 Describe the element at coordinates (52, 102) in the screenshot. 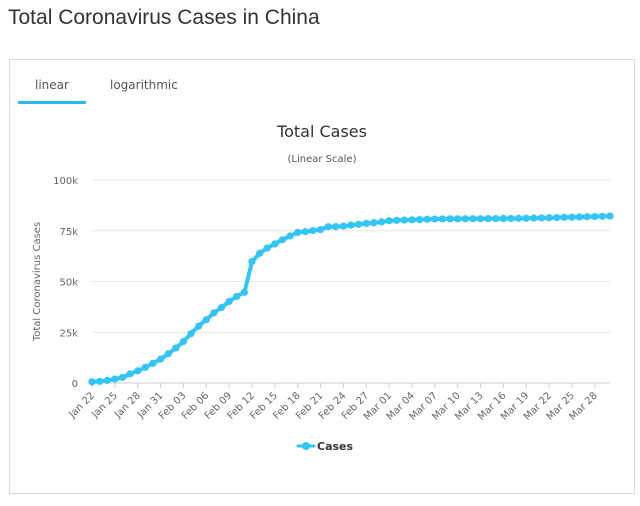

I see `active-tab-indicator` at that location.